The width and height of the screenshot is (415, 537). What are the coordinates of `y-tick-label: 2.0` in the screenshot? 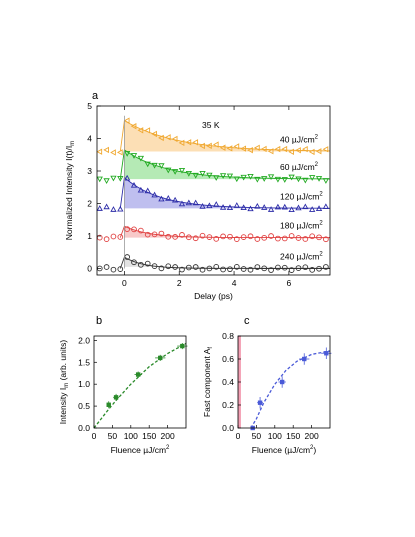 It's located at (84, 340).